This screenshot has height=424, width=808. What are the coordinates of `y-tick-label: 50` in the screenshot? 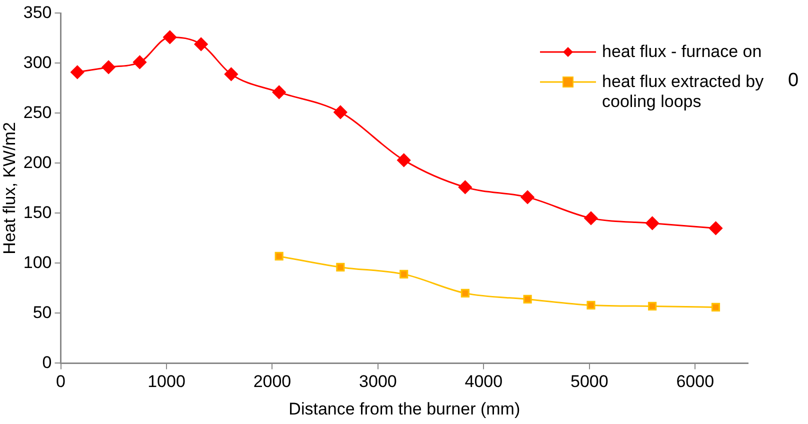 It's located at (42, 312).